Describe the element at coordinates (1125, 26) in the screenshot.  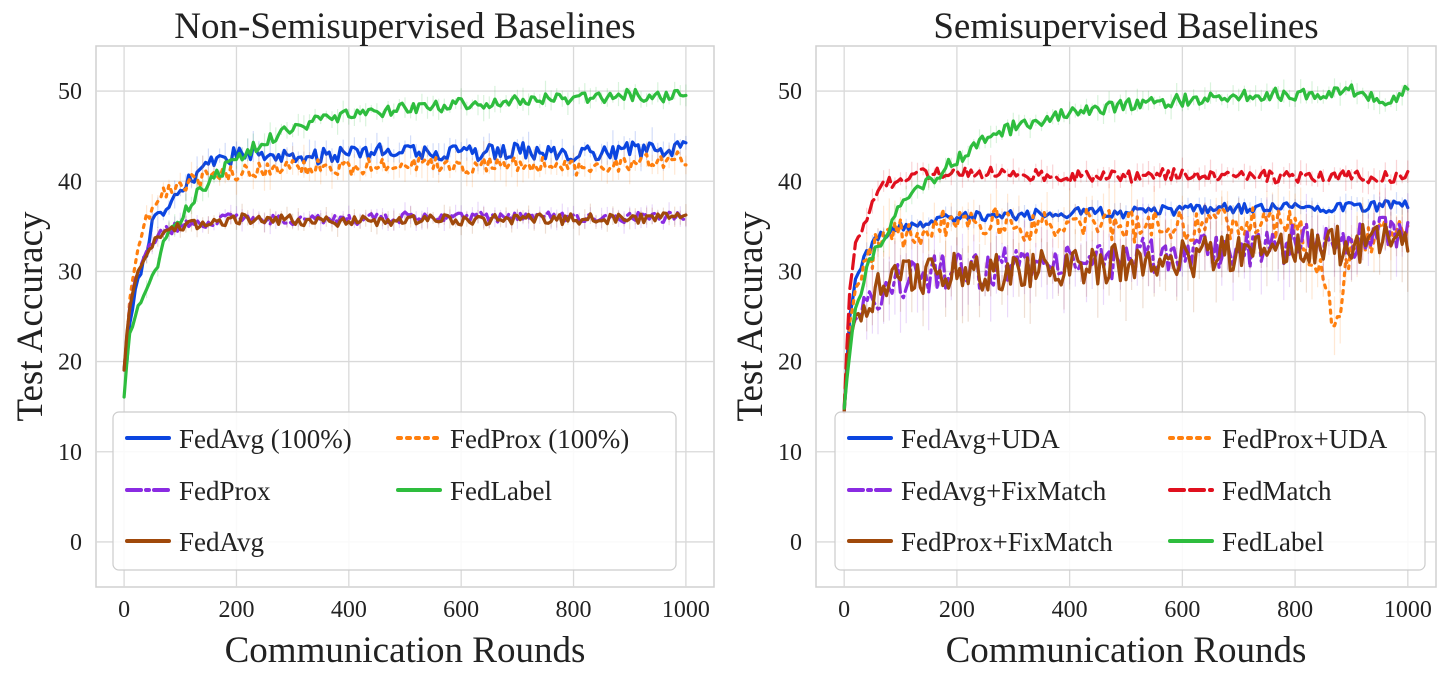
I see `chart-title: Semisupervised Baselines` at that location.